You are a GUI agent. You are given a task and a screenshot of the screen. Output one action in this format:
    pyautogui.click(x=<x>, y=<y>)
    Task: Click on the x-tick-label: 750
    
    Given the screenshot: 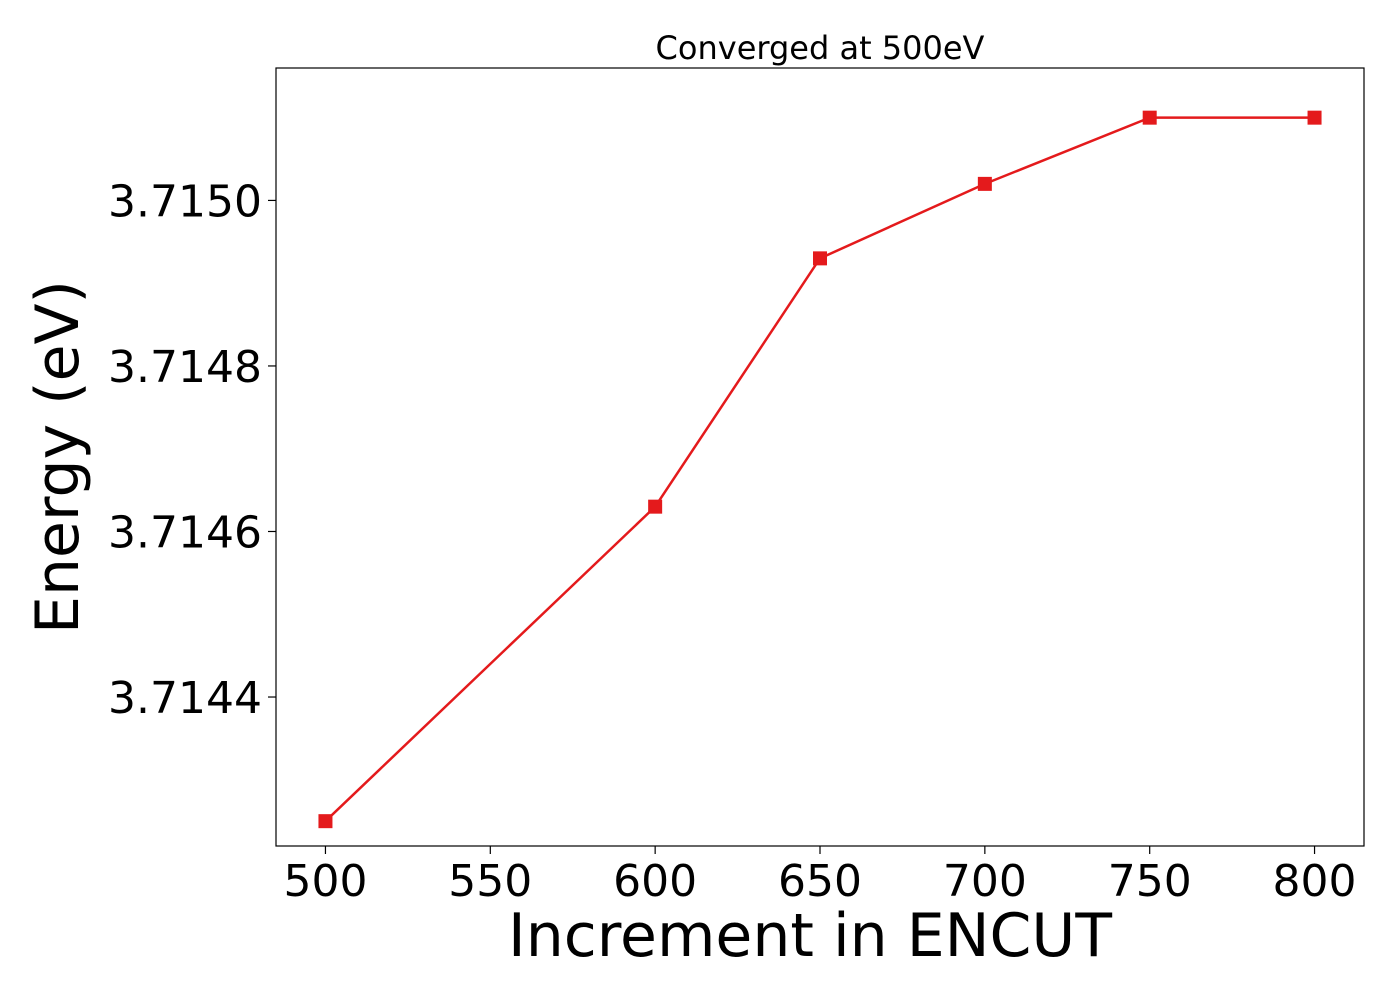 What is the action you would take?
    pyautogui.click(x=1150, y=881)
    